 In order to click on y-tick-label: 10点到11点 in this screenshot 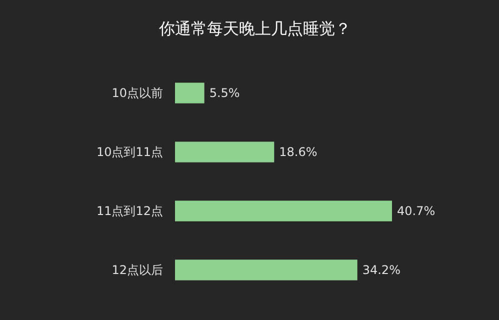, I will do `click(129, 152)`.